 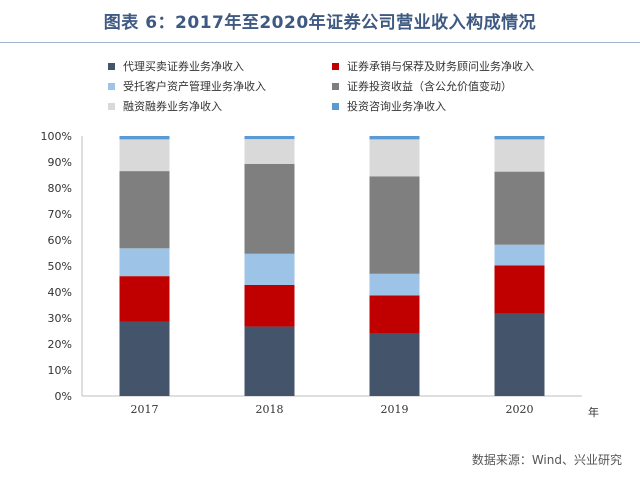 What do you see at coordinates (144, 155) in the screenshot?
I see `bar-segment-2017-s4` at bounding box center [144, 155].